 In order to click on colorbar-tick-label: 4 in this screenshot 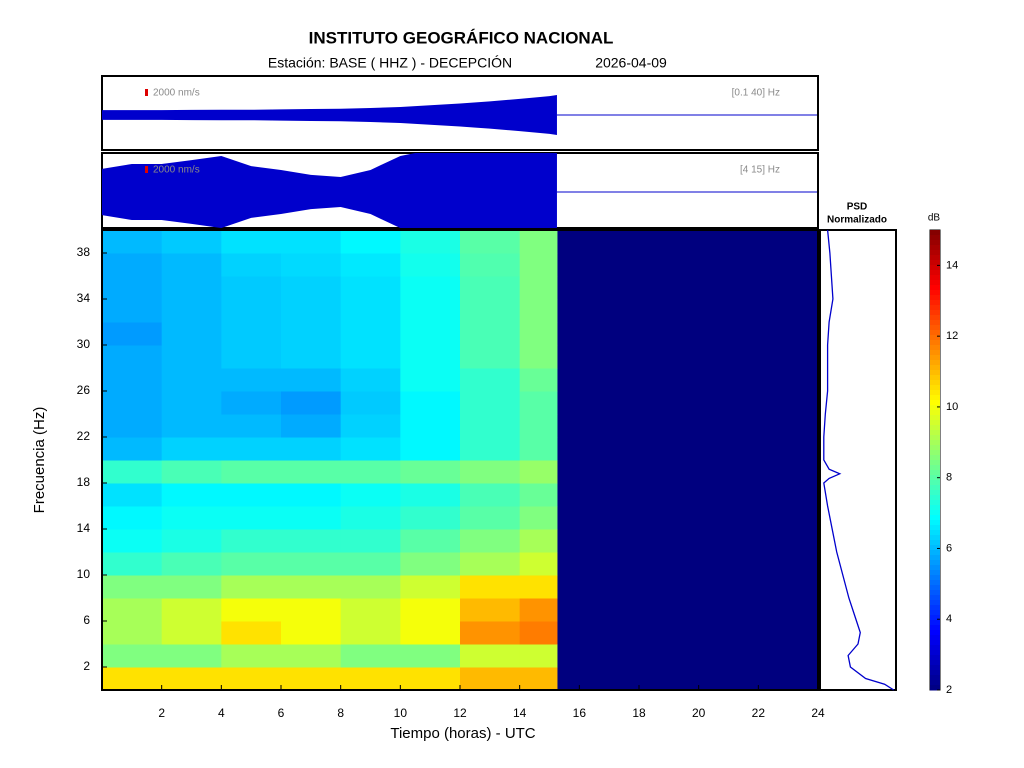, I will do `click(949, 619)`.